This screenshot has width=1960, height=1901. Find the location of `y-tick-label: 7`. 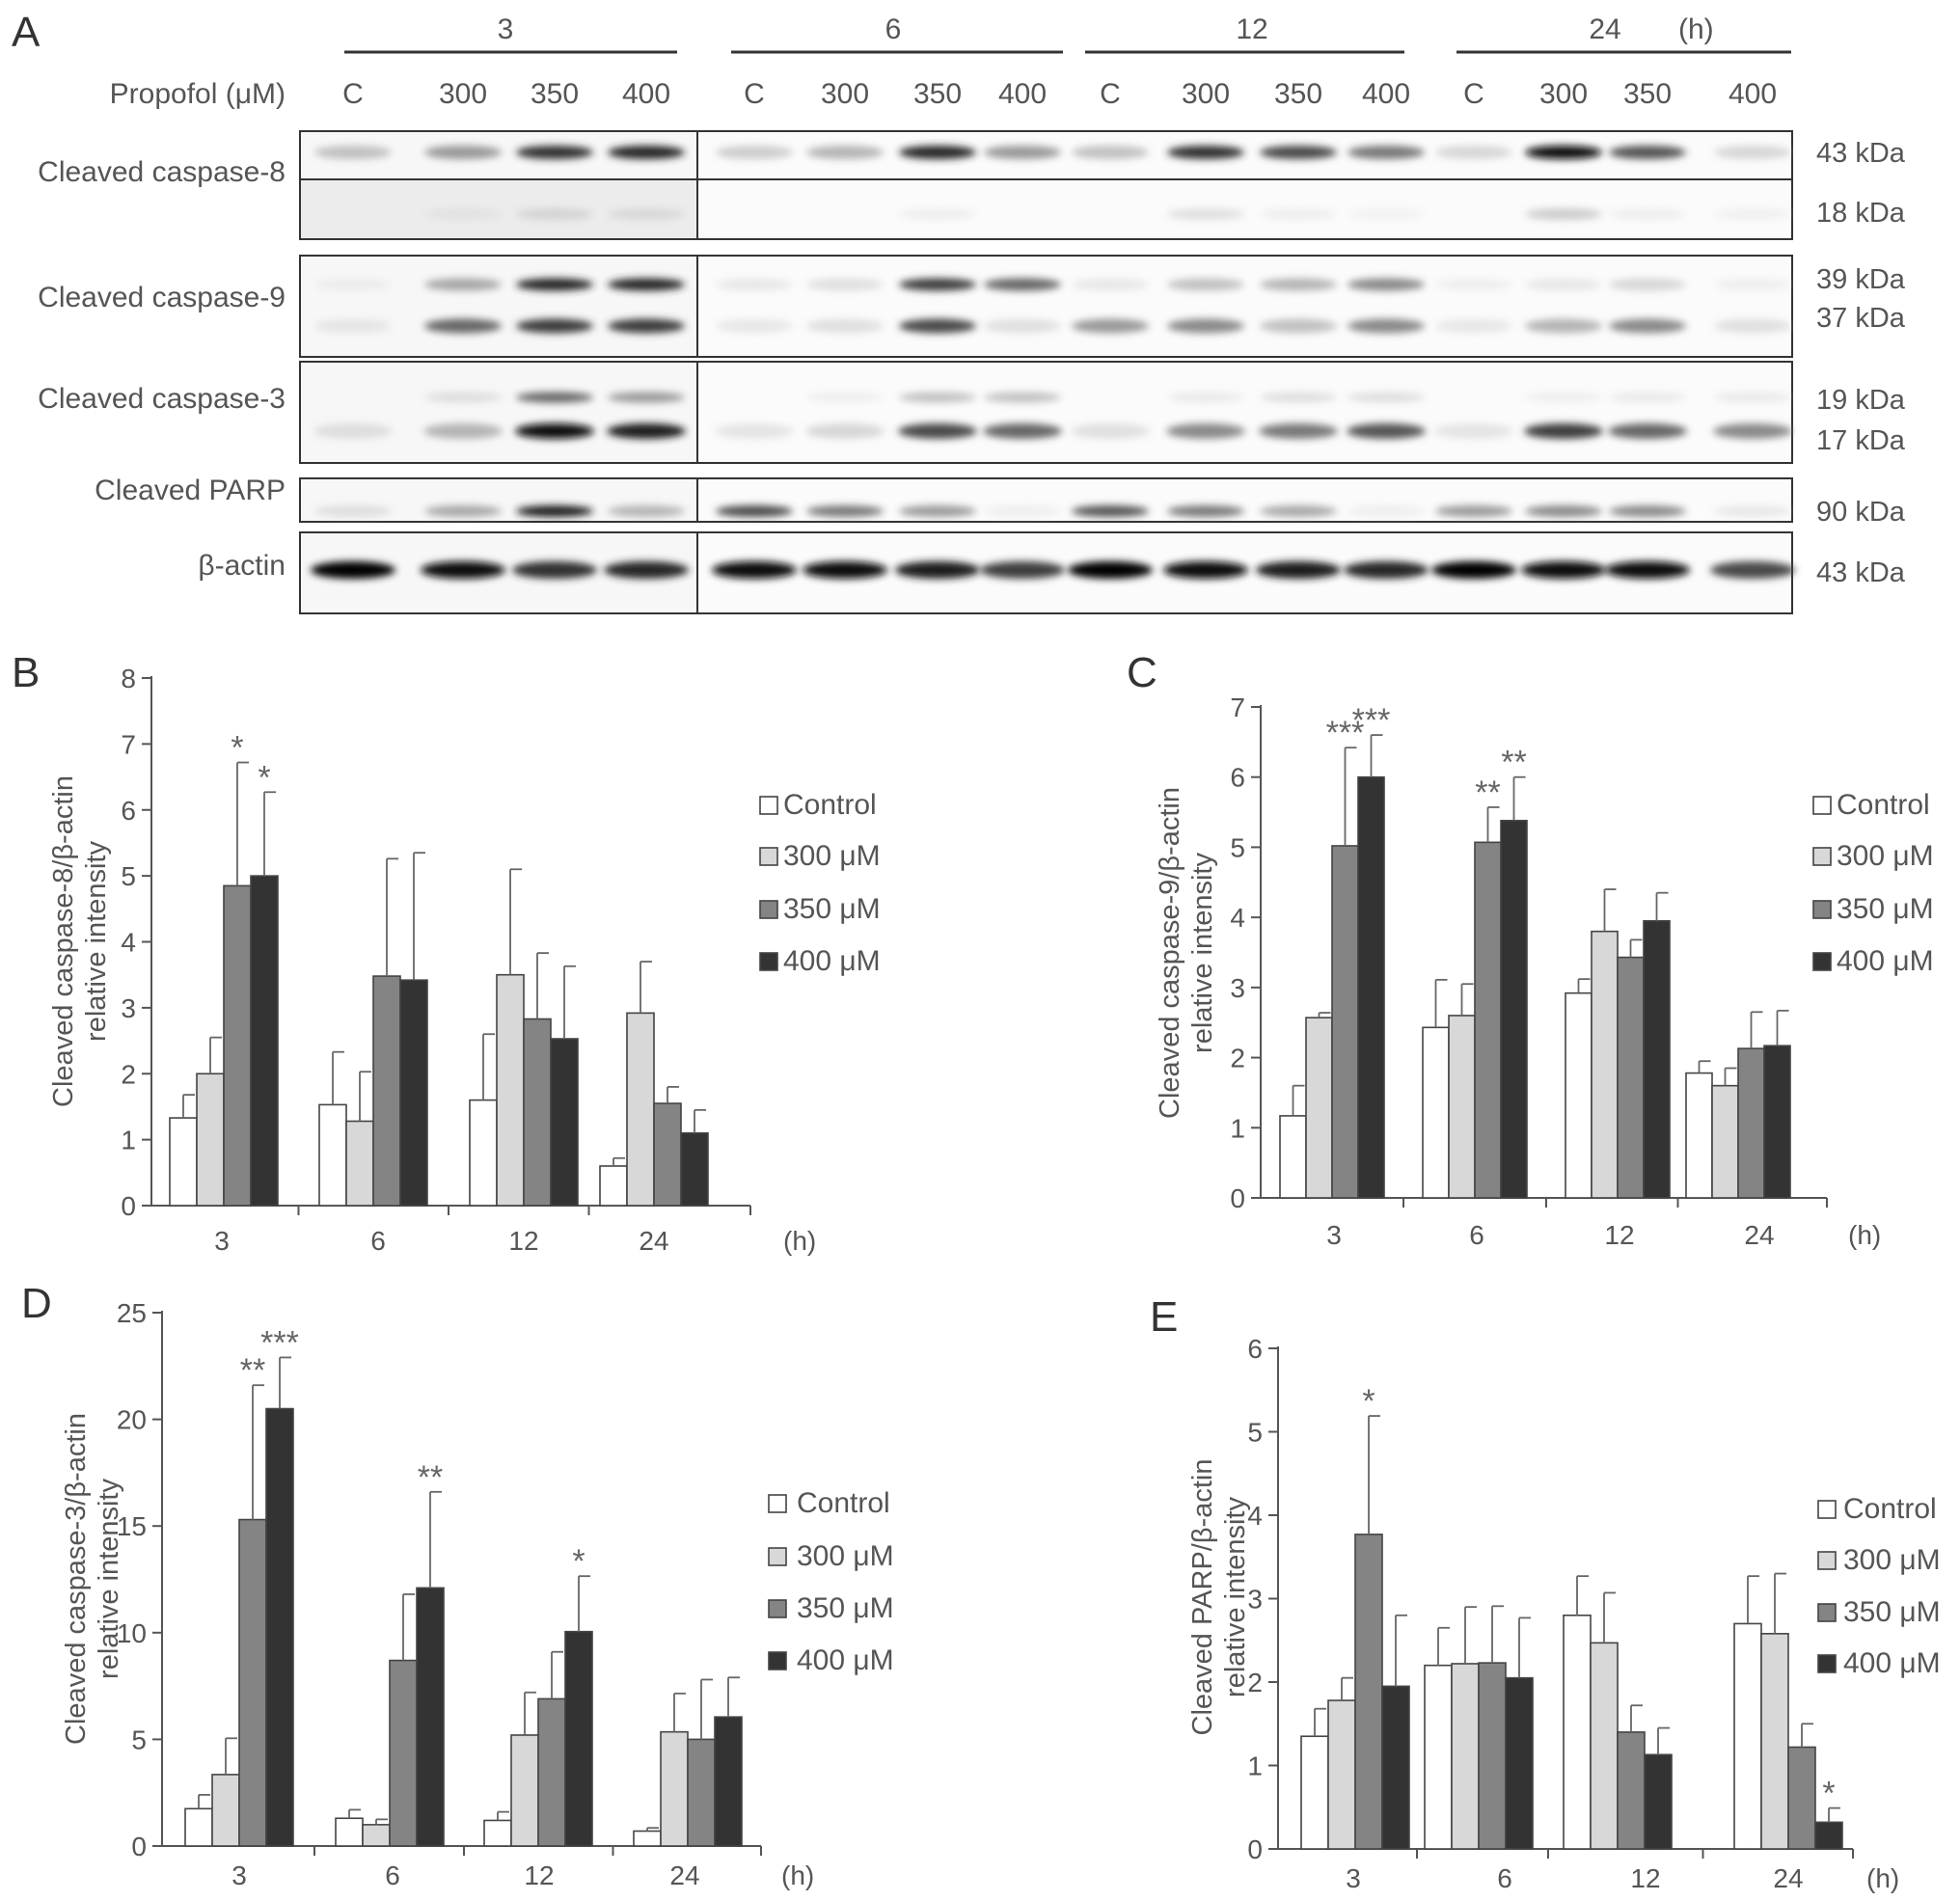

y-tick-label: 7 is located at coordinates (1237, 708).